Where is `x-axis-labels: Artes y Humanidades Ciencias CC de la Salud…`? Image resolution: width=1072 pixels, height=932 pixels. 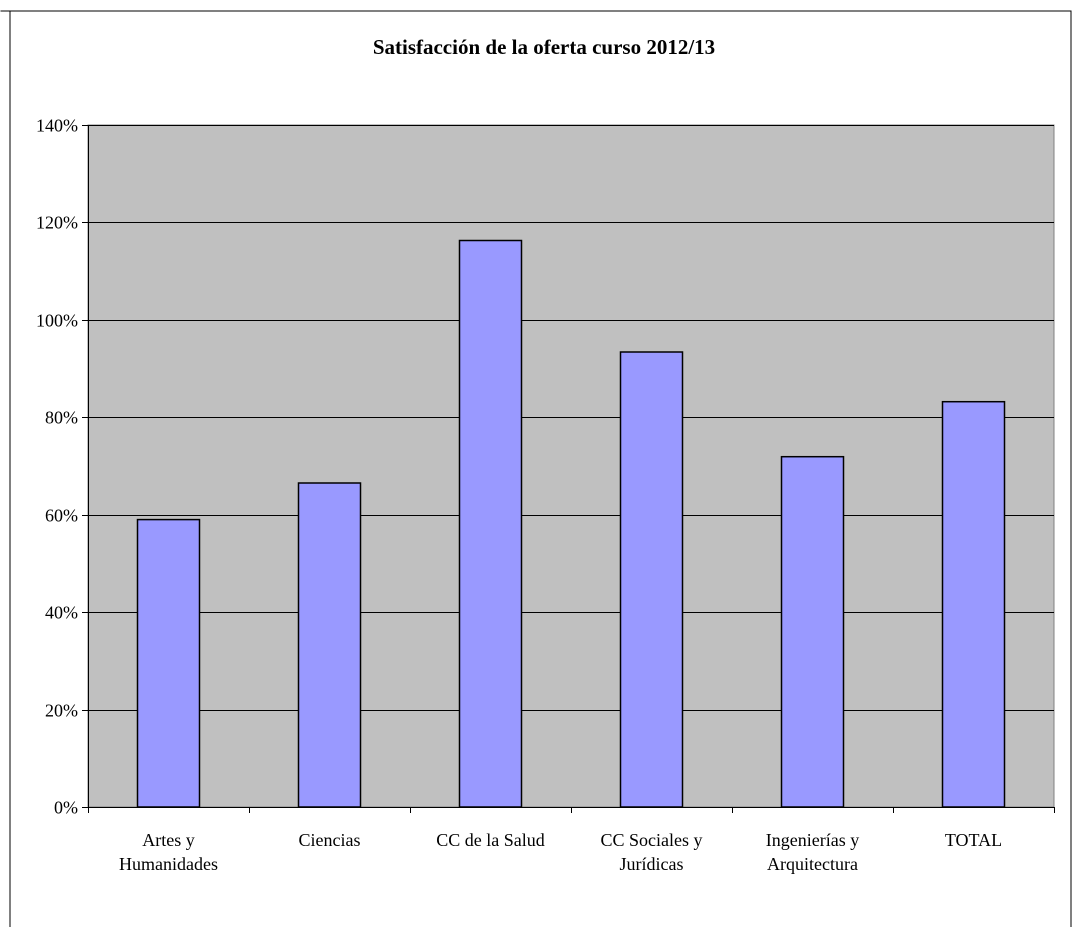
x-axis-labels: Artes y Humanidades Ciencias CC de la Salud… is located at coordinates (571, 840).